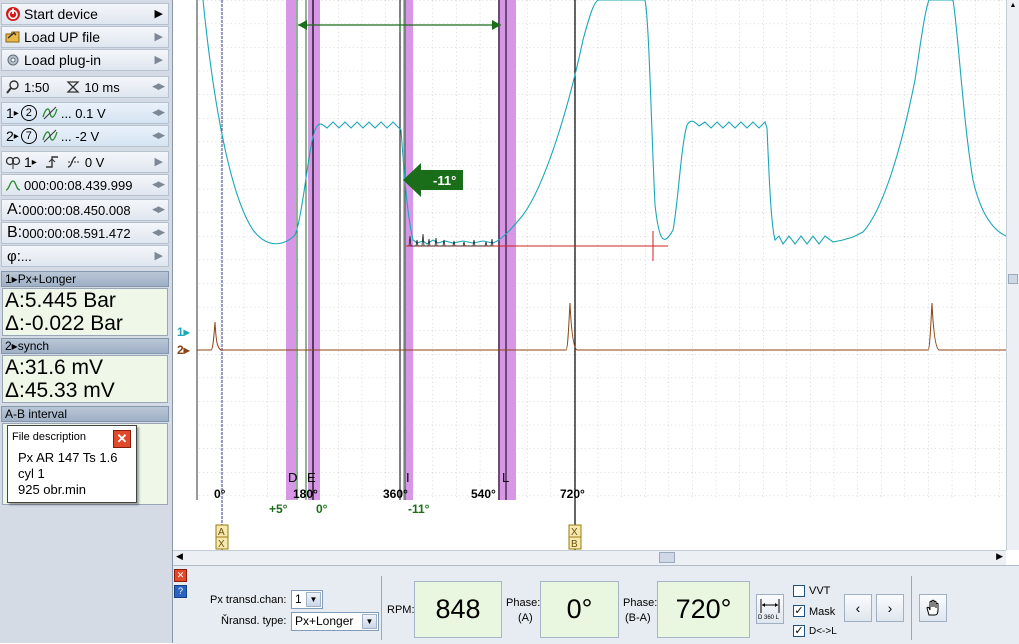  Describe the element at coordinates (85, 14) in the screenshot. I see `start-device-button: Start device ▶` at that location.